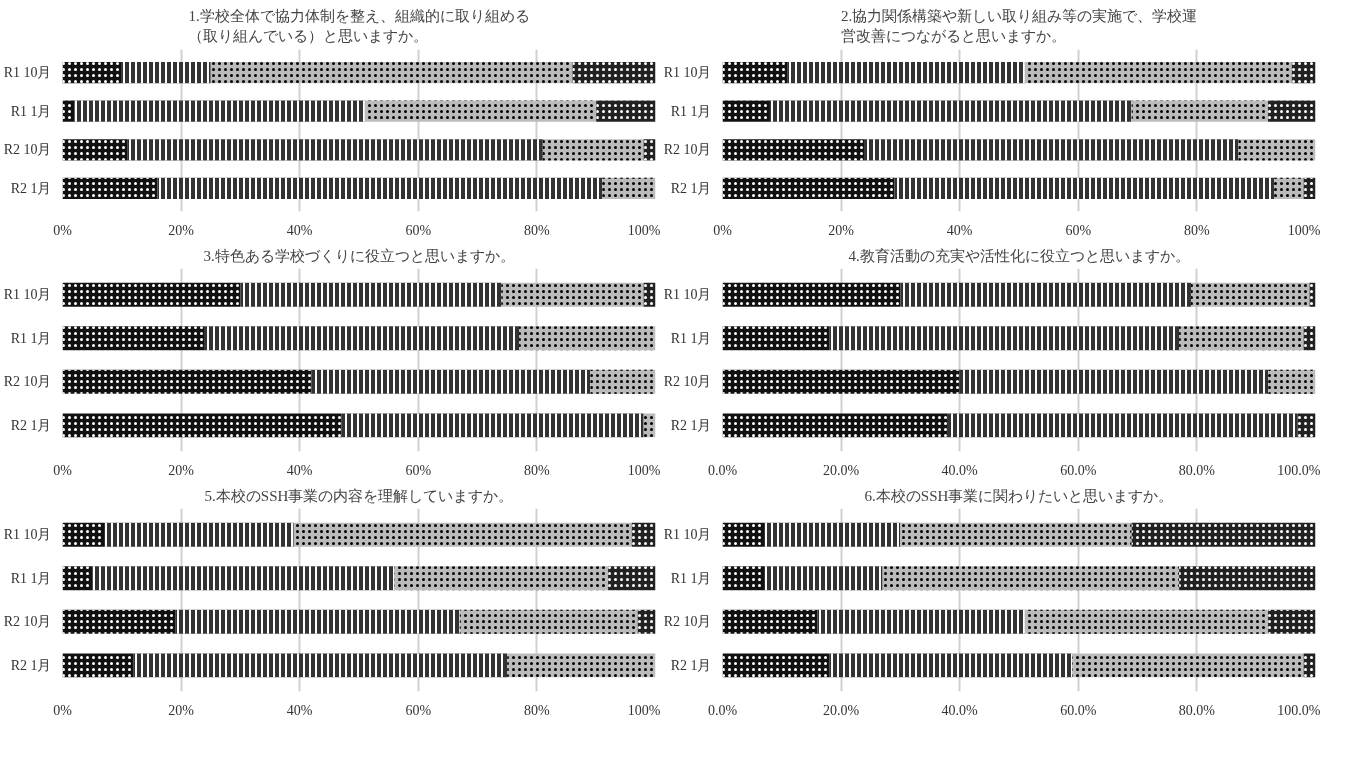 The image size is (1349, 758). What do you see at coordinates (359, 26) in the screenshot?
I see `chart-title: 1.学校全体で協力体制を整え、組織的に取り組める（取り組んでいる）と思いますか。` at bounding box center [359, 26].